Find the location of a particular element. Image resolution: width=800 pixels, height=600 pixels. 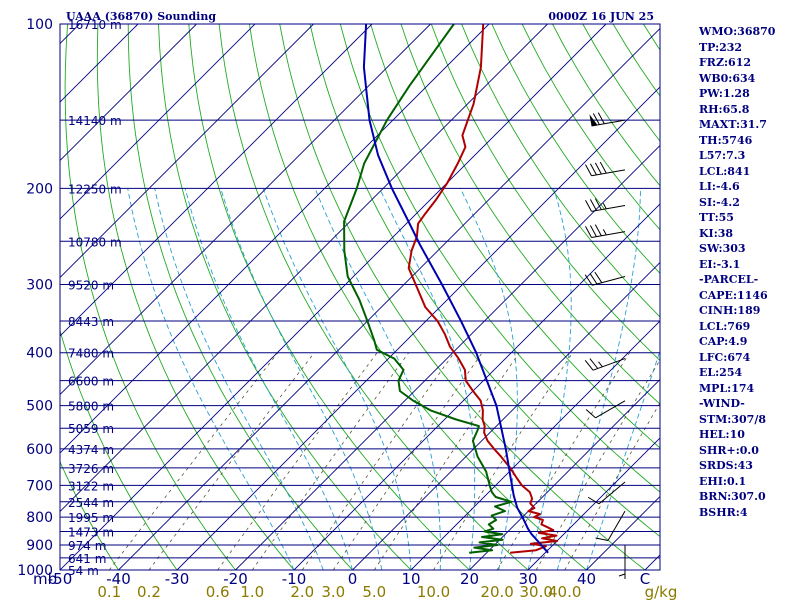

index-item: BSHR:4 is located at coordinates (723, 512).